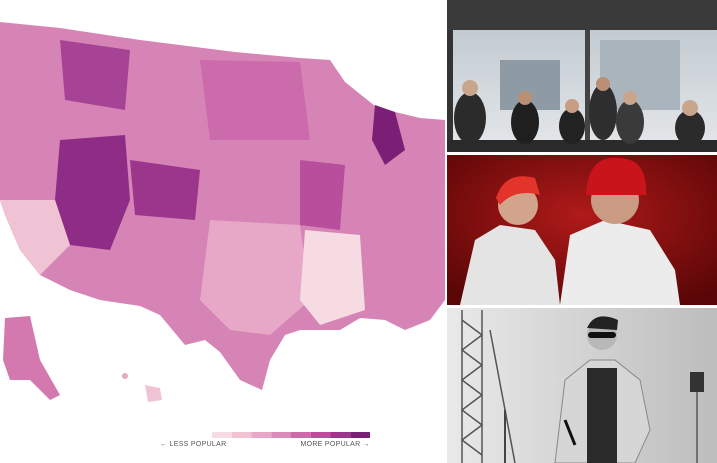  Describe the element at coordinates (31, 358) in the screenshot. I see `alaska` at that location.